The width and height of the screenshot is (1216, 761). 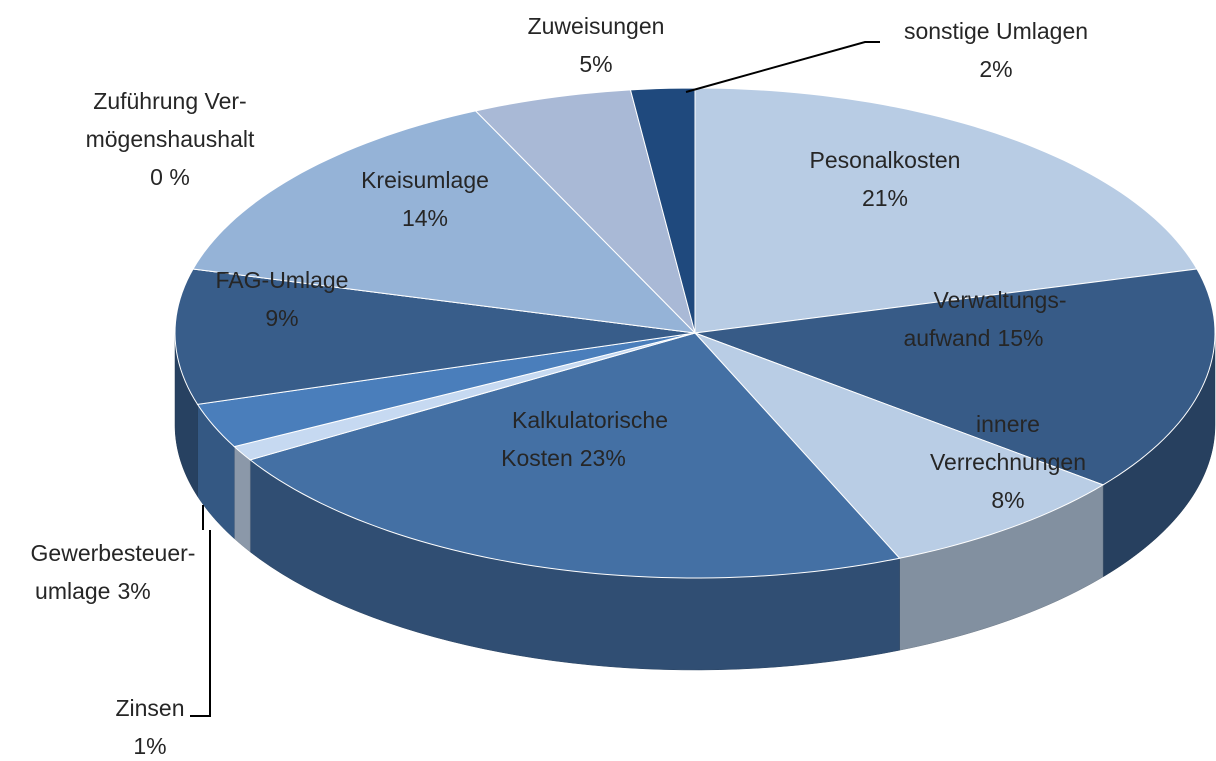 What do you see at coordinates (149, 708) in the screenshot?
I see `label-line: Zinsen` at bounding box center [149, 708].